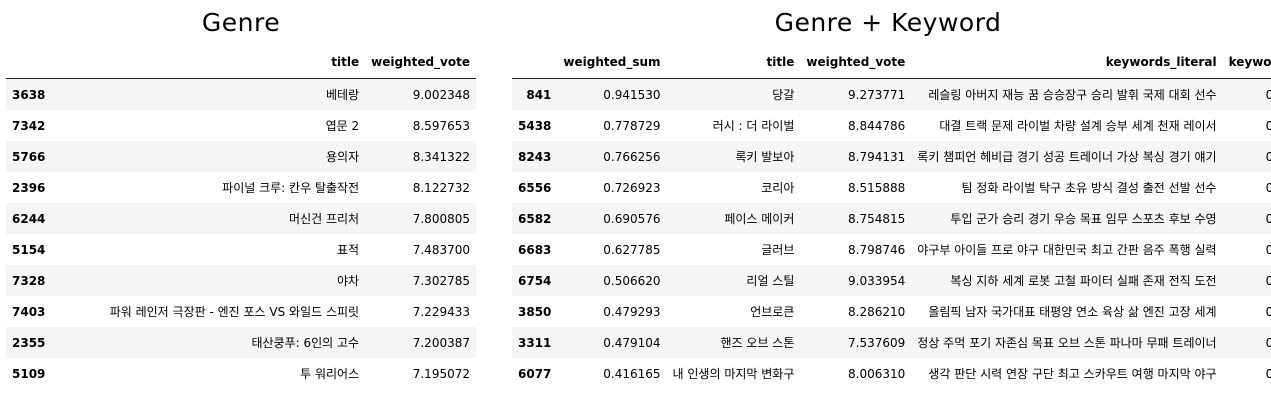 This screenshot has width=1271, height=408. I want to click on header-row: title weighted_vote, so click(241, 62).